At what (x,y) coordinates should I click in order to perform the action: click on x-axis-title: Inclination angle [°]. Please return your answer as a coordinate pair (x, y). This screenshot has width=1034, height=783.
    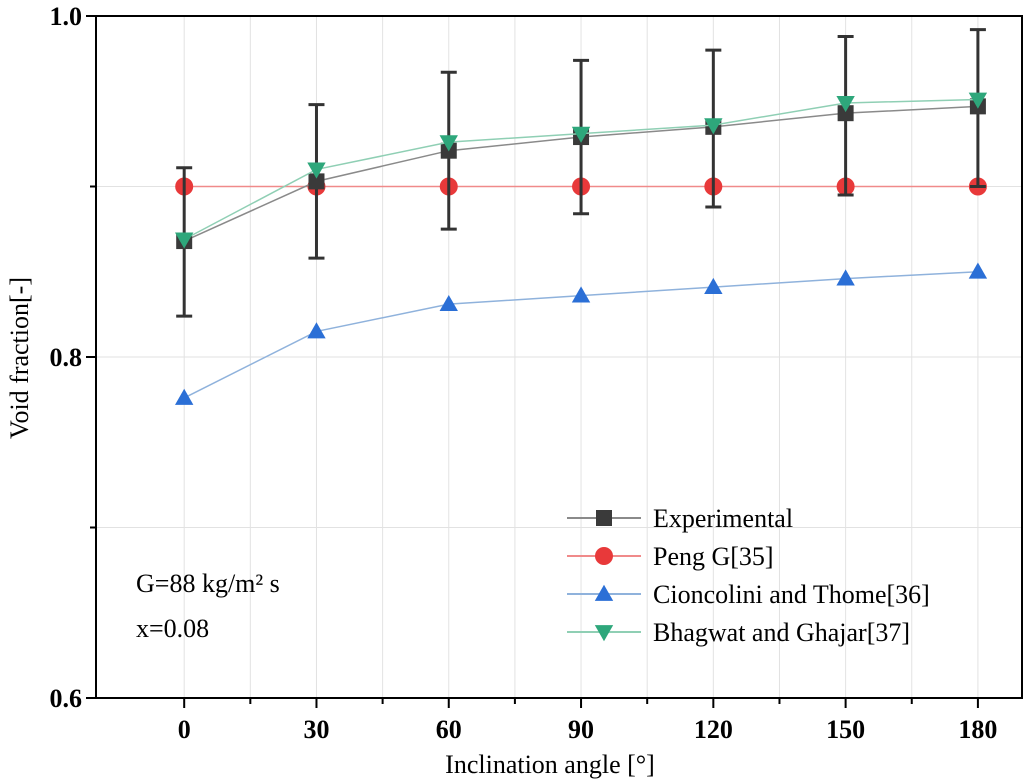
    Looking at the image, I should click on (550, 764).